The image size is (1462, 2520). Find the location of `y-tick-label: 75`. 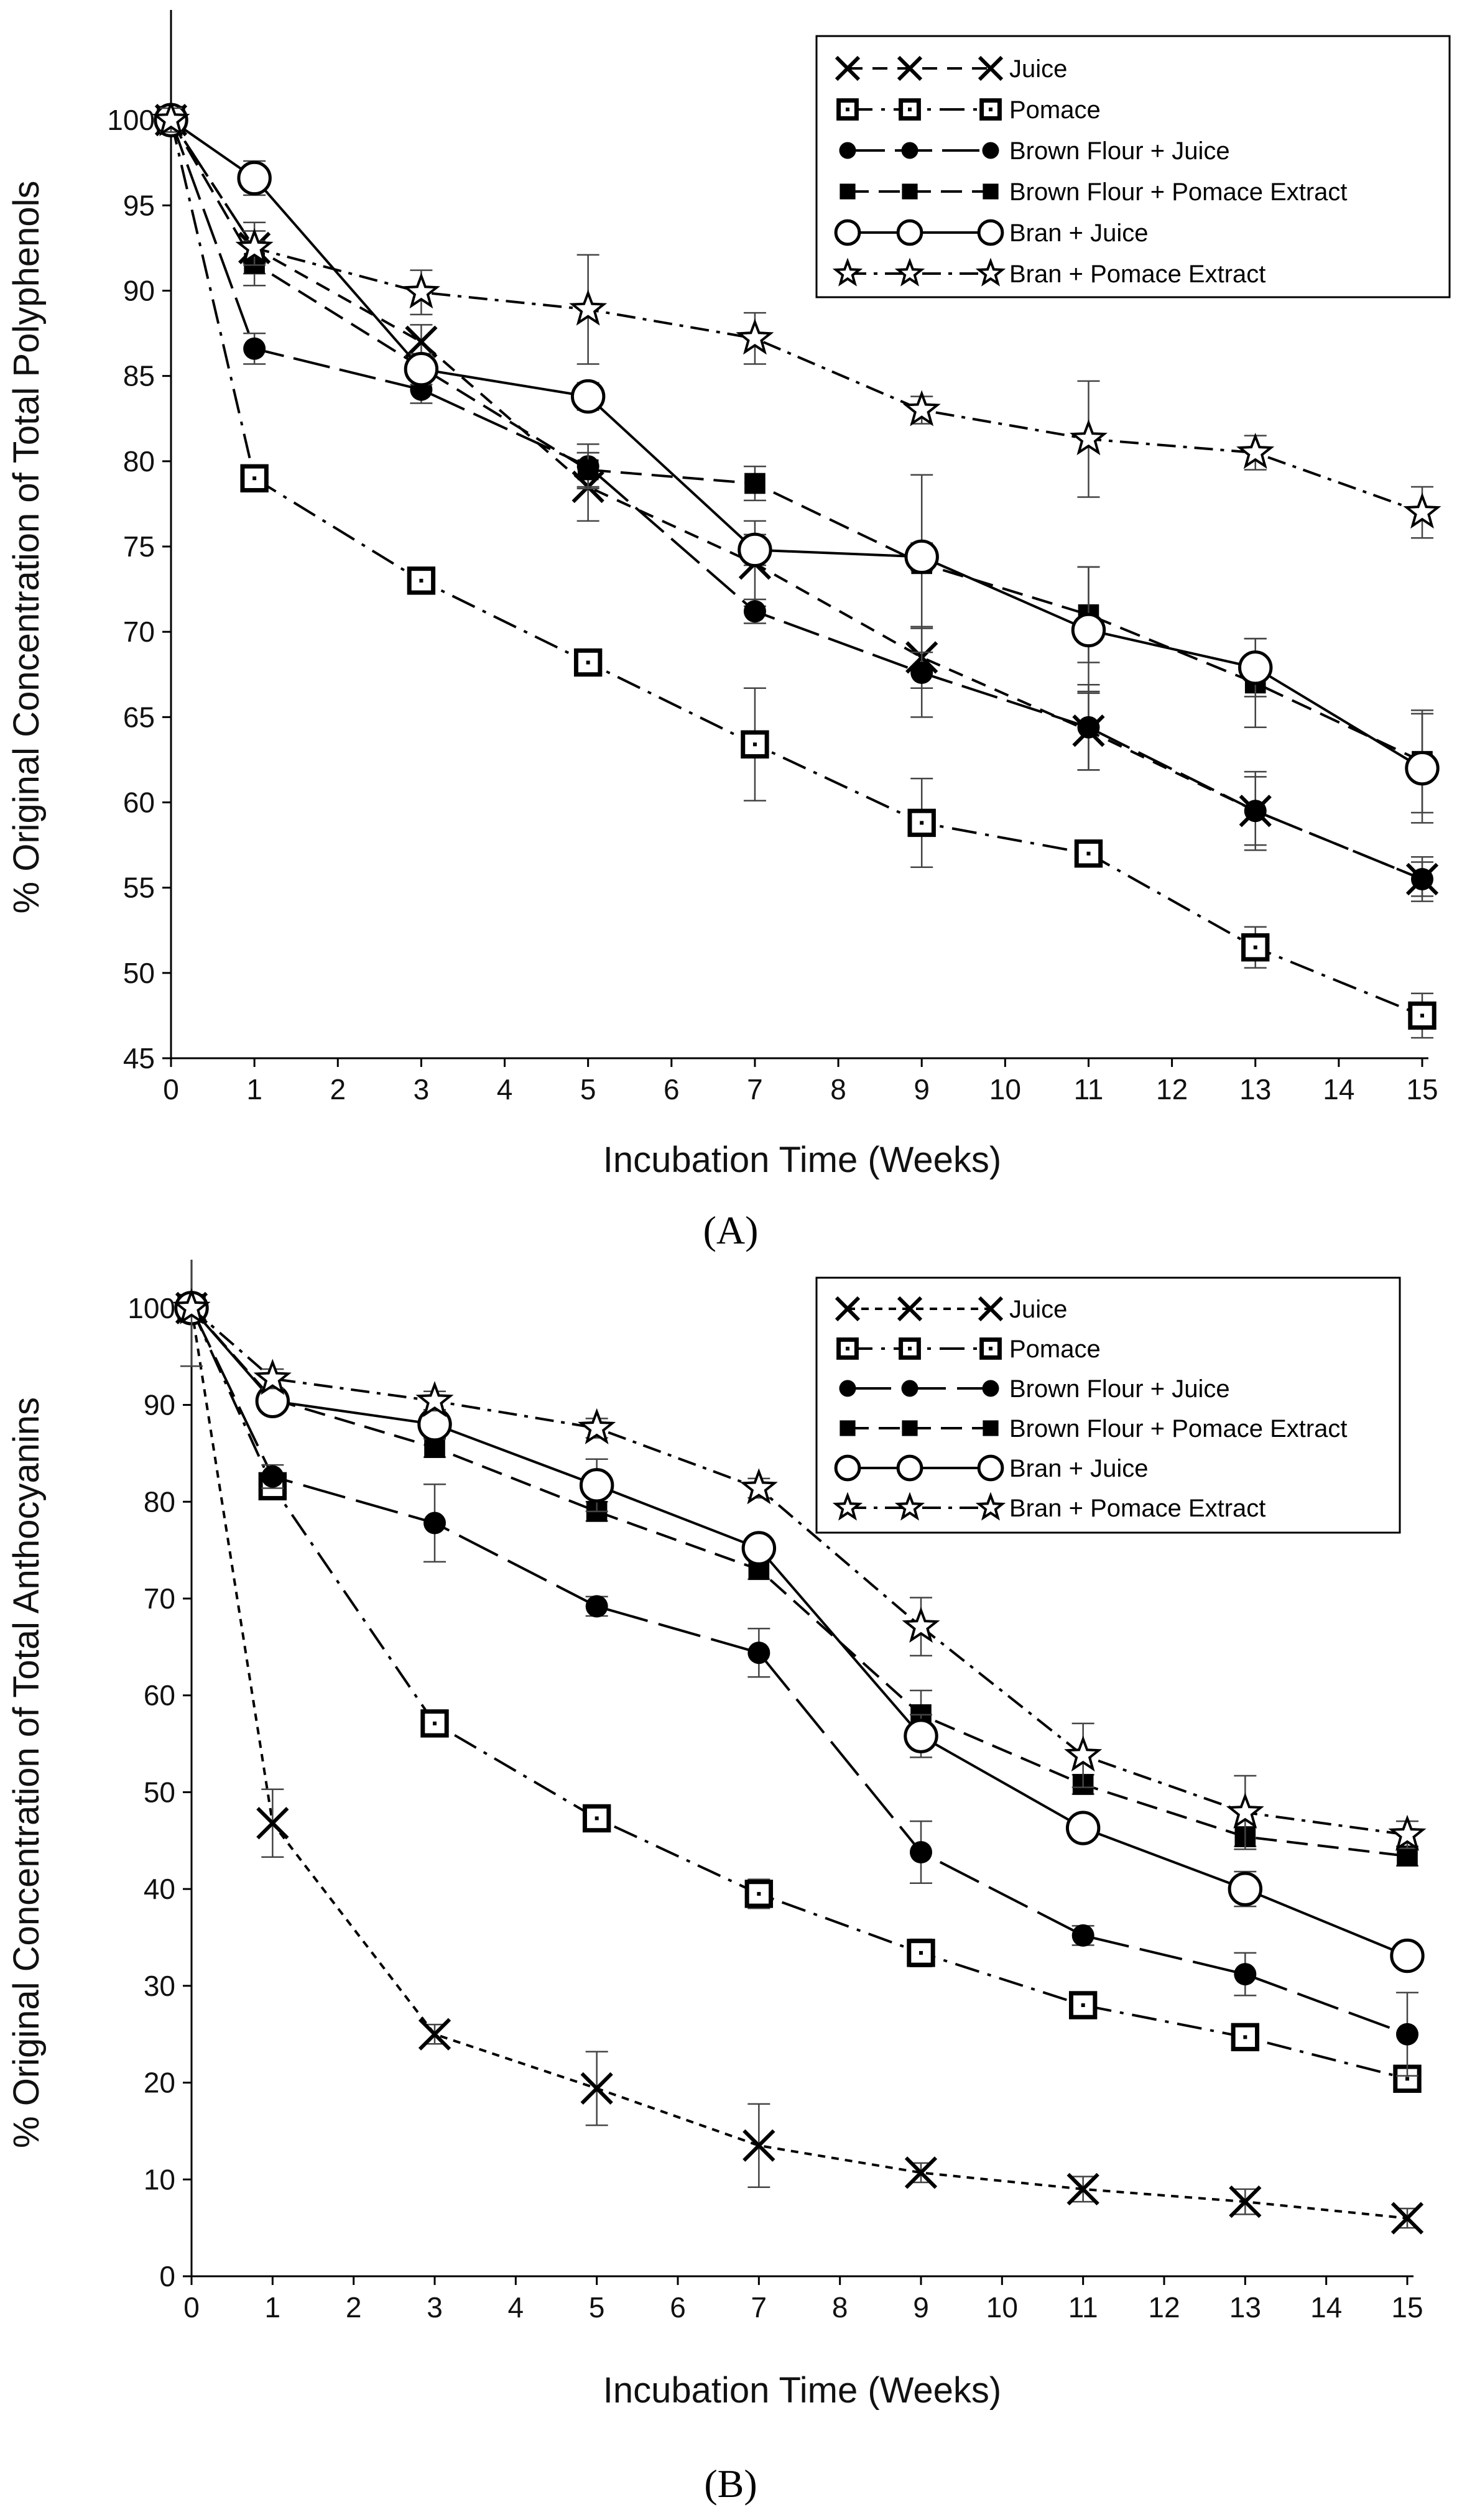

y-tick-label: 75 is located at coordinates (139, 546).